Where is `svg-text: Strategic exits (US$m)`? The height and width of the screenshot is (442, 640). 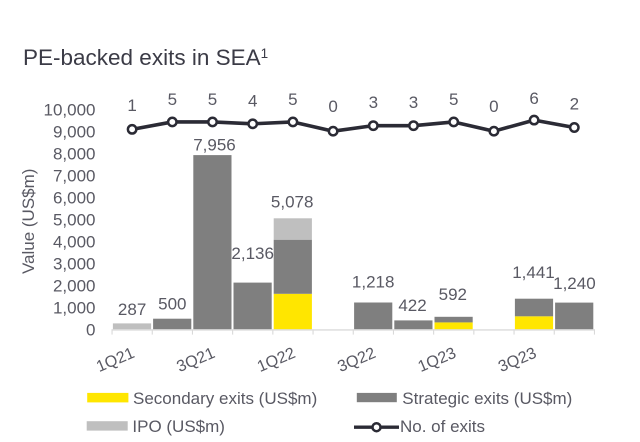 svg-text: Strategic exits (US$m) is located at coordinates (487, 398).